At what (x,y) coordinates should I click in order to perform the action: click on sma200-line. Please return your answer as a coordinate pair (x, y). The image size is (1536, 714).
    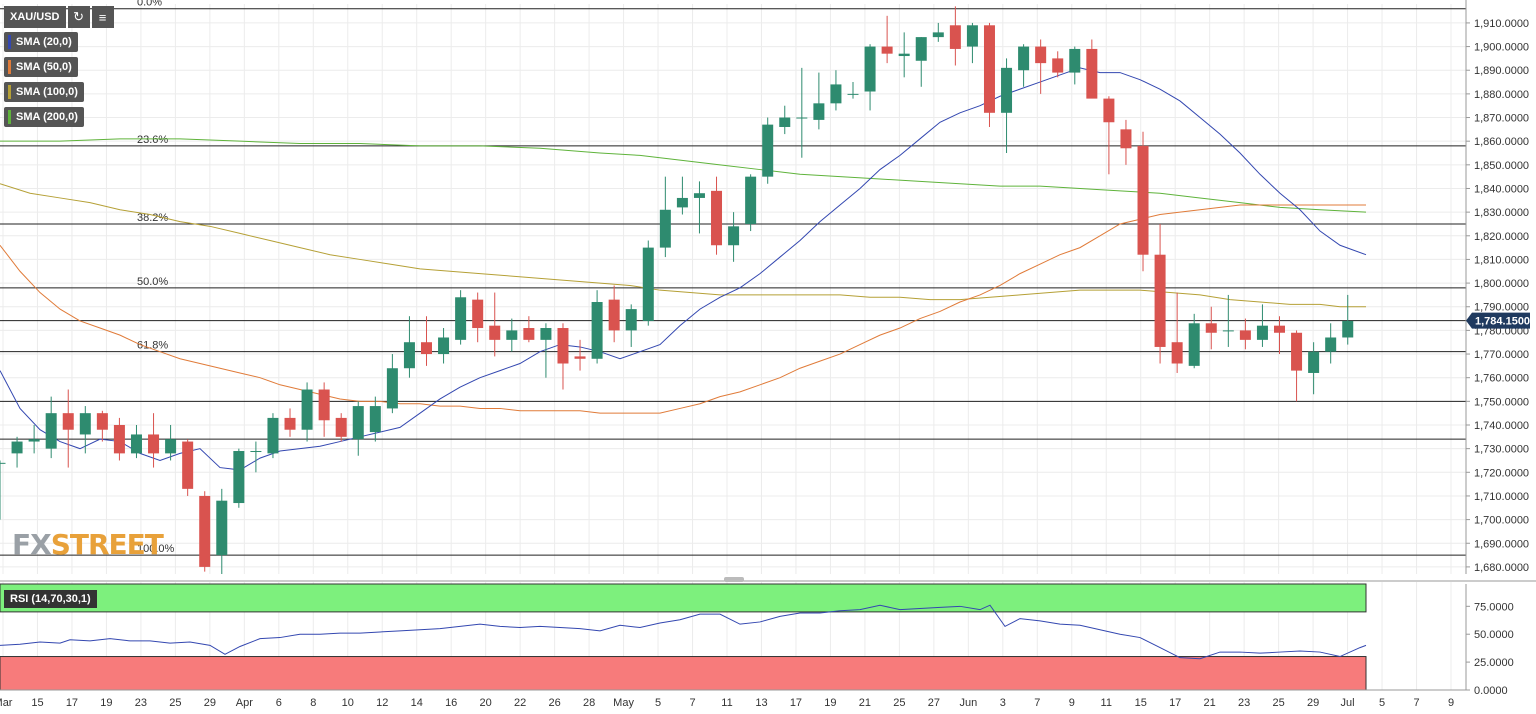
    Looking at the image, I should click on (683, 175).